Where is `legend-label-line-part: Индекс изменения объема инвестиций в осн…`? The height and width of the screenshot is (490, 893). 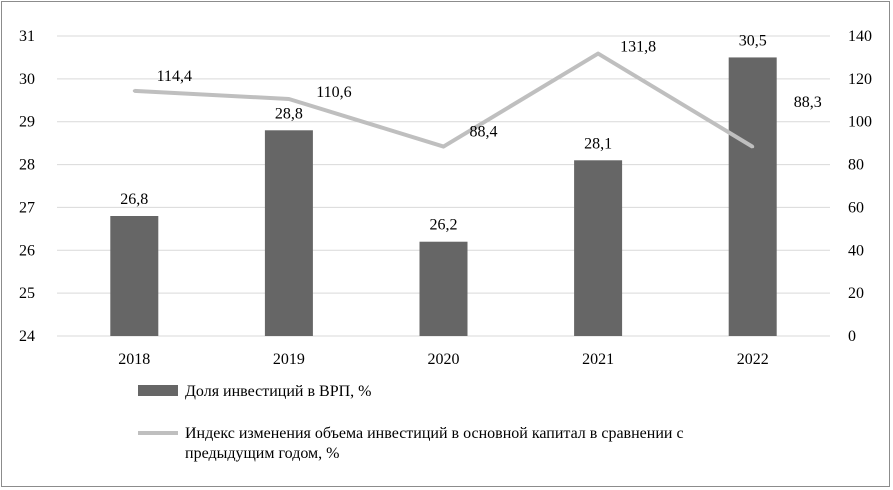
legend-label-line-part: Индекс изменения объема инвестиций в осн… is located at coordinates (434, 433).